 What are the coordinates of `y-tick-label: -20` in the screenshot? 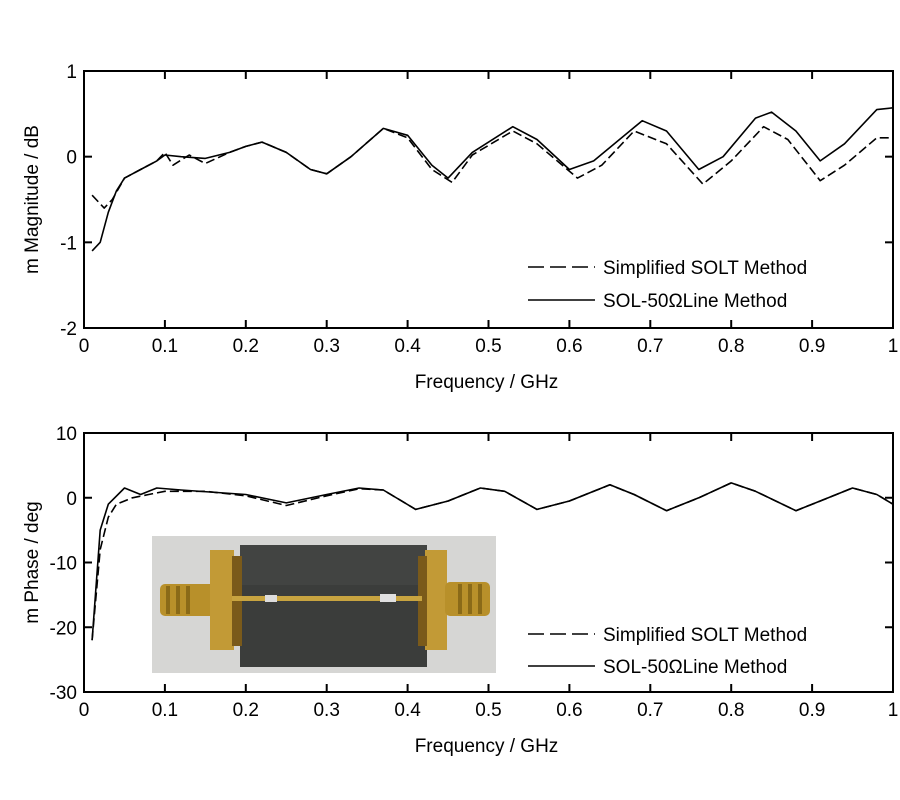 It's located at (63, 628).